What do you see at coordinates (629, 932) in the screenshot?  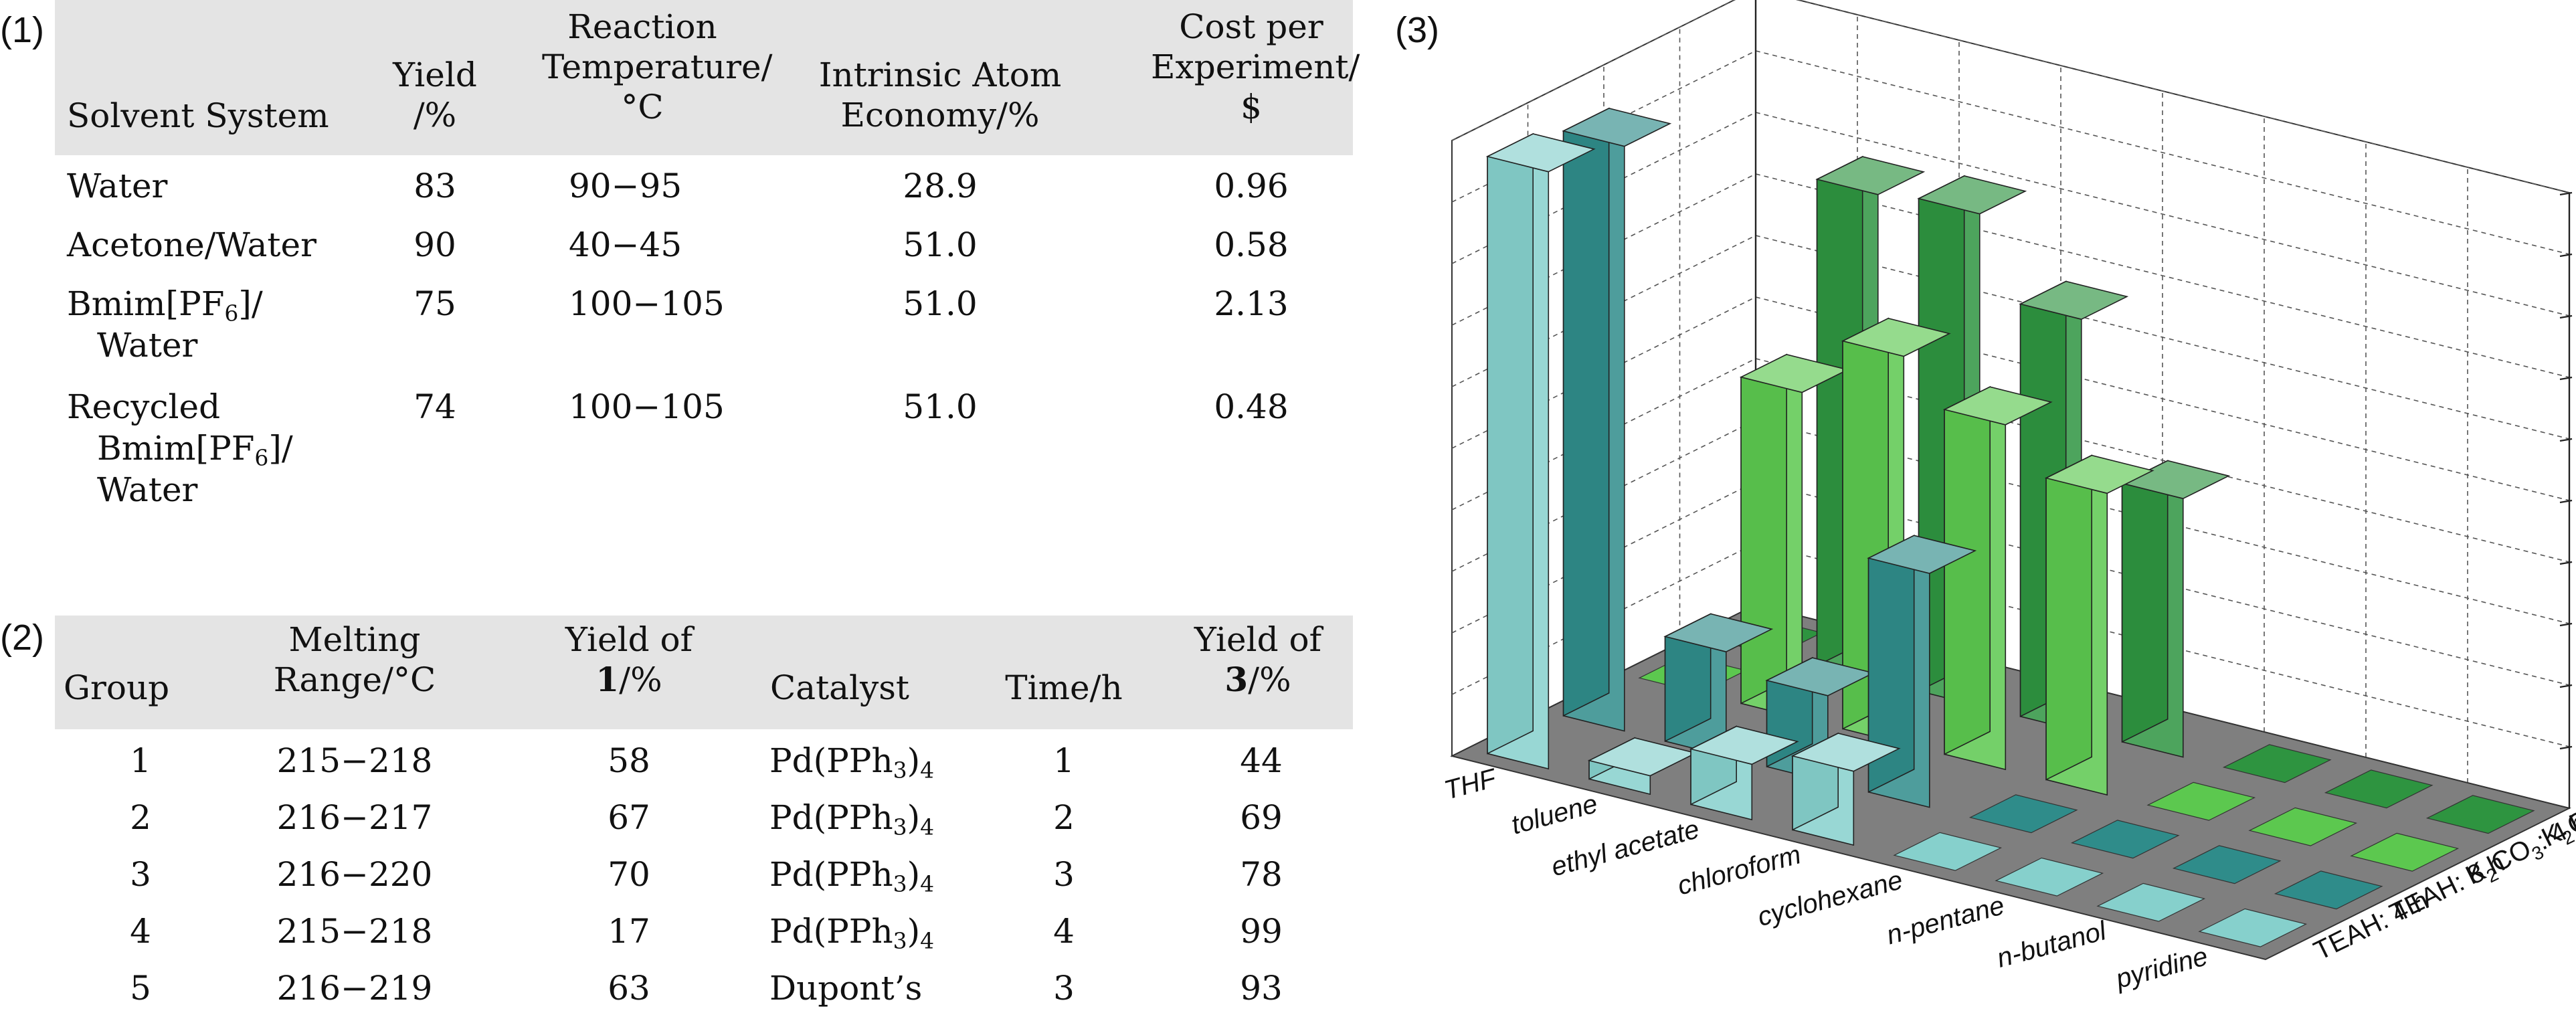 I see `t2-row4-yield1: 17` at bounding box center [629, 932].